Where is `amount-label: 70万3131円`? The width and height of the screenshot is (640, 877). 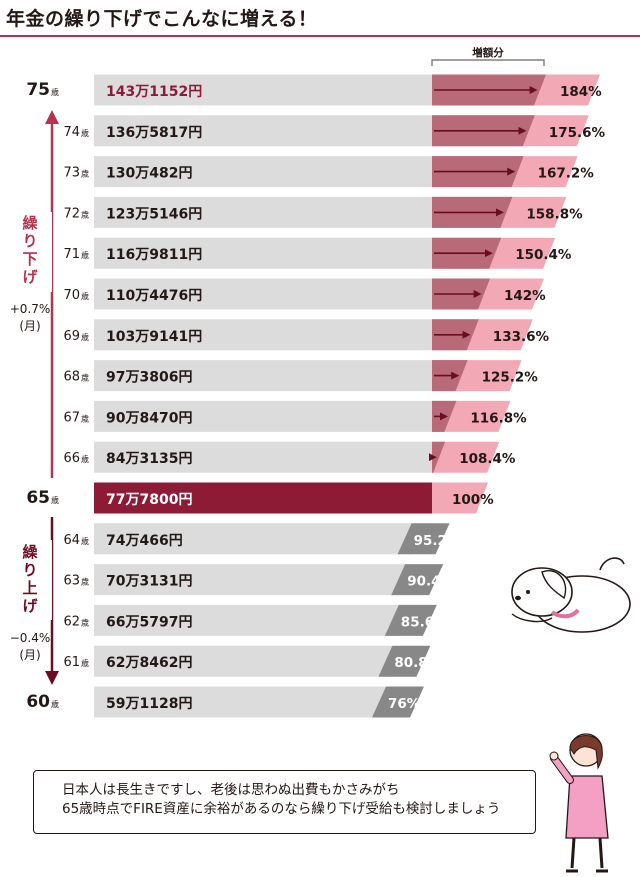 amount-label: 70万3131円 is located at coordinates (149, 582).